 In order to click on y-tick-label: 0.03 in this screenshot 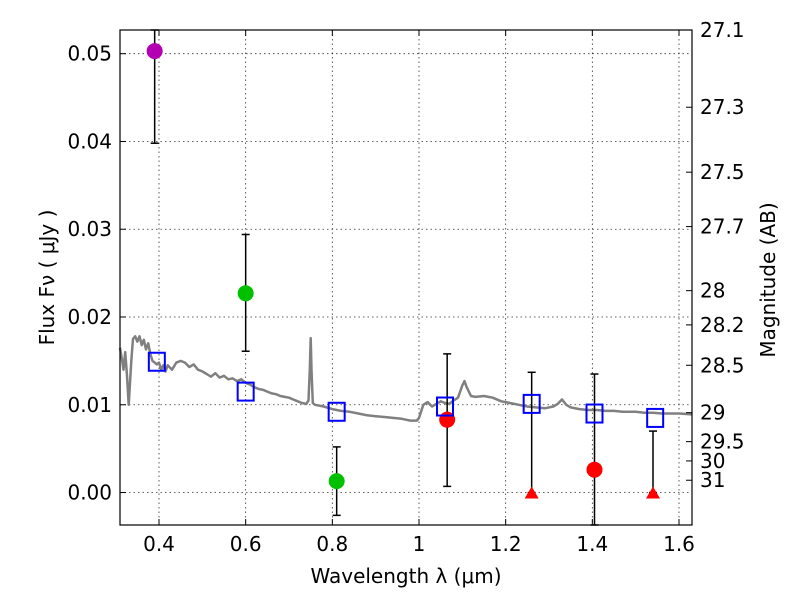, I will do `click(89, 229)`.